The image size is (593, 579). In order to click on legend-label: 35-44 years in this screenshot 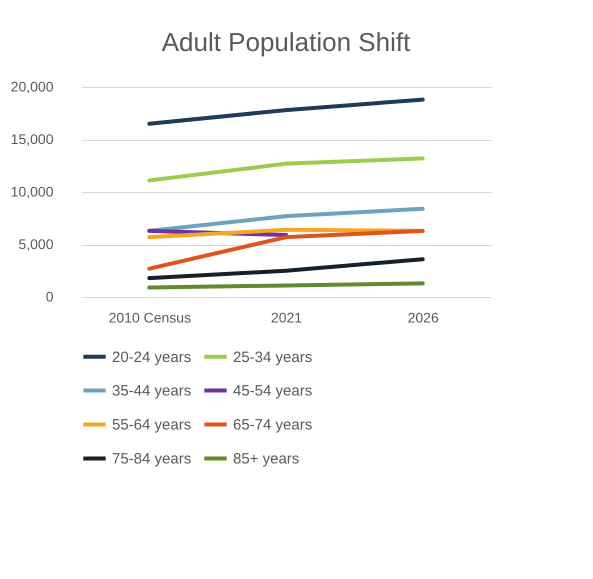, I will do `click(152, 391)`.